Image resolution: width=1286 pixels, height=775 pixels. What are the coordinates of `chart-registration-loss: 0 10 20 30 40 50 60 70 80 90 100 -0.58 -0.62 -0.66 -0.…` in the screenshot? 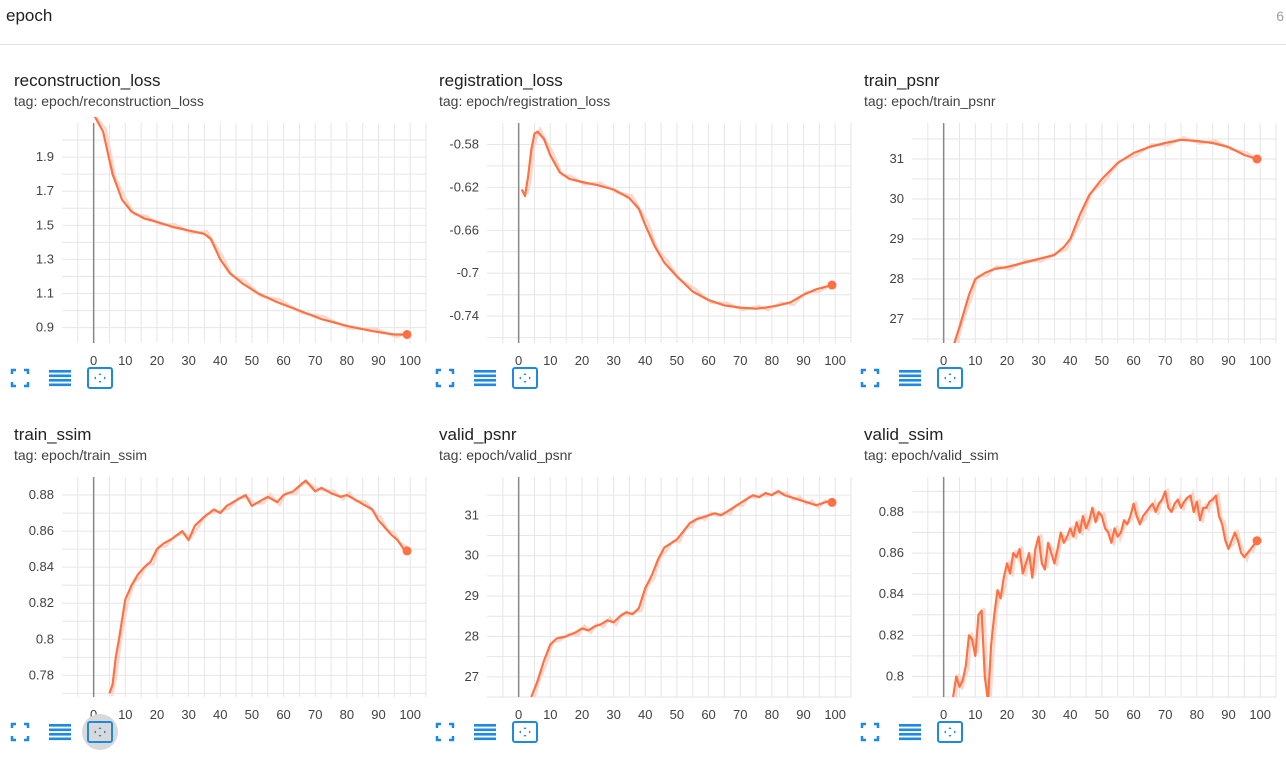 It's located at (649, 247).